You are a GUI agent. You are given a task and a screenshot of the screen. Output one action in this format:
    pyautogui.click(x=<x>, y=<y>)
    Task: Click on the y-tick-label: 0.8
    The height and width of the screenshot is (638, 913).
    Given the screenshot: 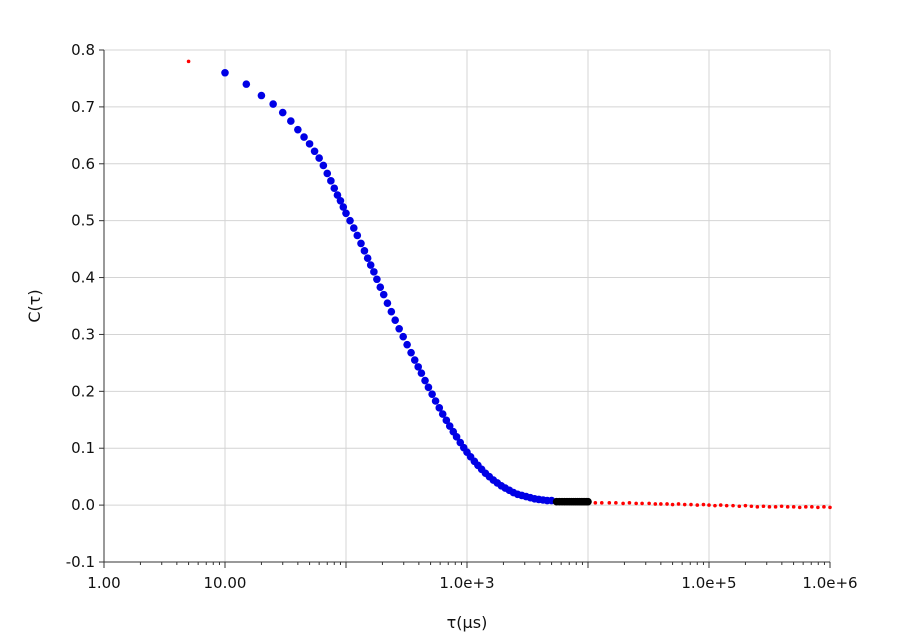 What is the action you would take?
    pyautogui.click(x=83, y=50)
    